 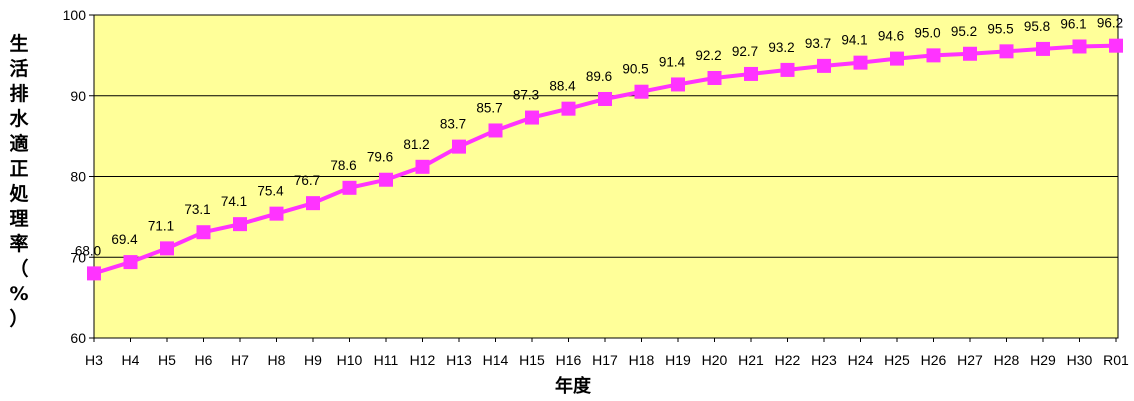 I want to click on x-tick-label: H20, so click(x=715, y=360).